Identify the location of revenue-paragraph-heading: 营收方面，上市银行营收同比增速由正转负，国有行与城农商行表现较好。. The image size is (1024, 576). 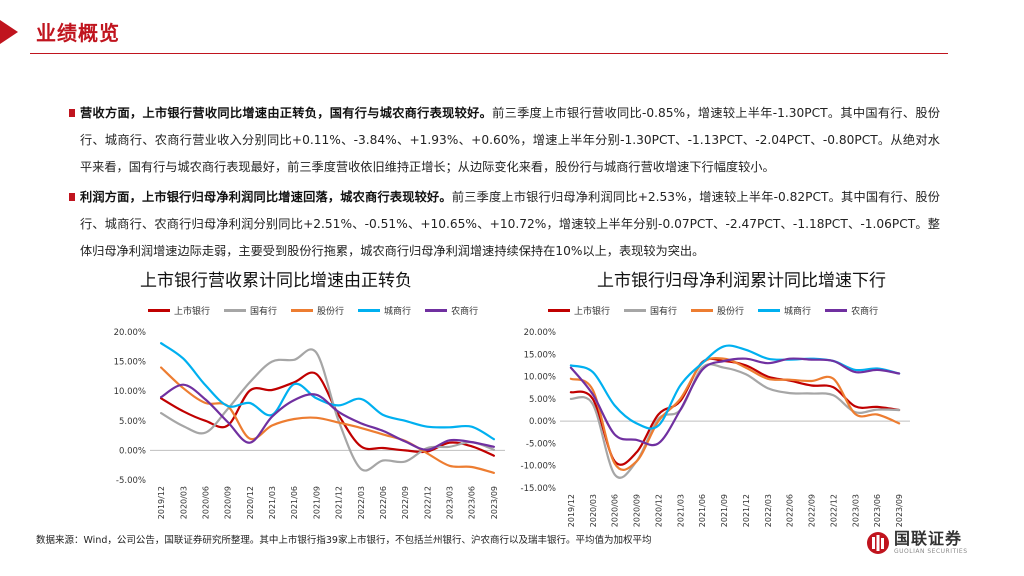
(286, 113).